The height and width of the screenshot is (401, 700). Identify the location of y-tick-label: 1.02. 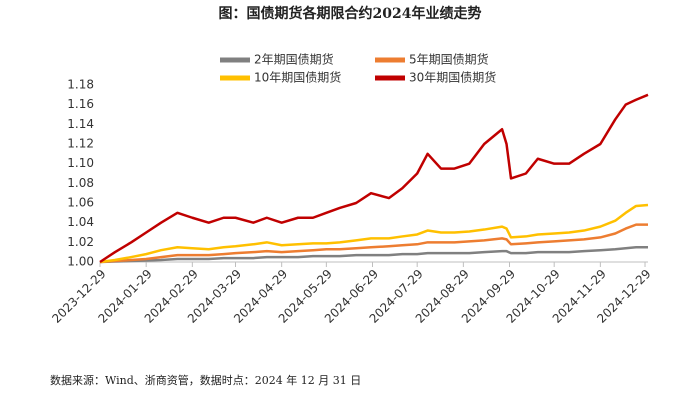
(80, 242).